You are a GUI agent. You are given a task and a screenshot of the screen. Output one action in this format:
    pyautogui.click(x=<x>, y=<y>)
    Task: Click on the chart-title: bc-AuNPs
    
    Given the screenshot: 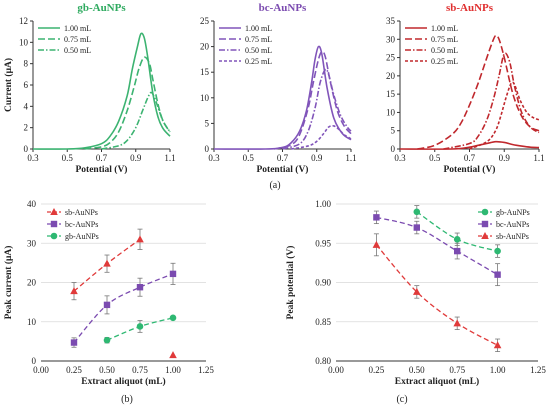 What is the action you would take?
    pyautogui.click(x=283, y=8)
    